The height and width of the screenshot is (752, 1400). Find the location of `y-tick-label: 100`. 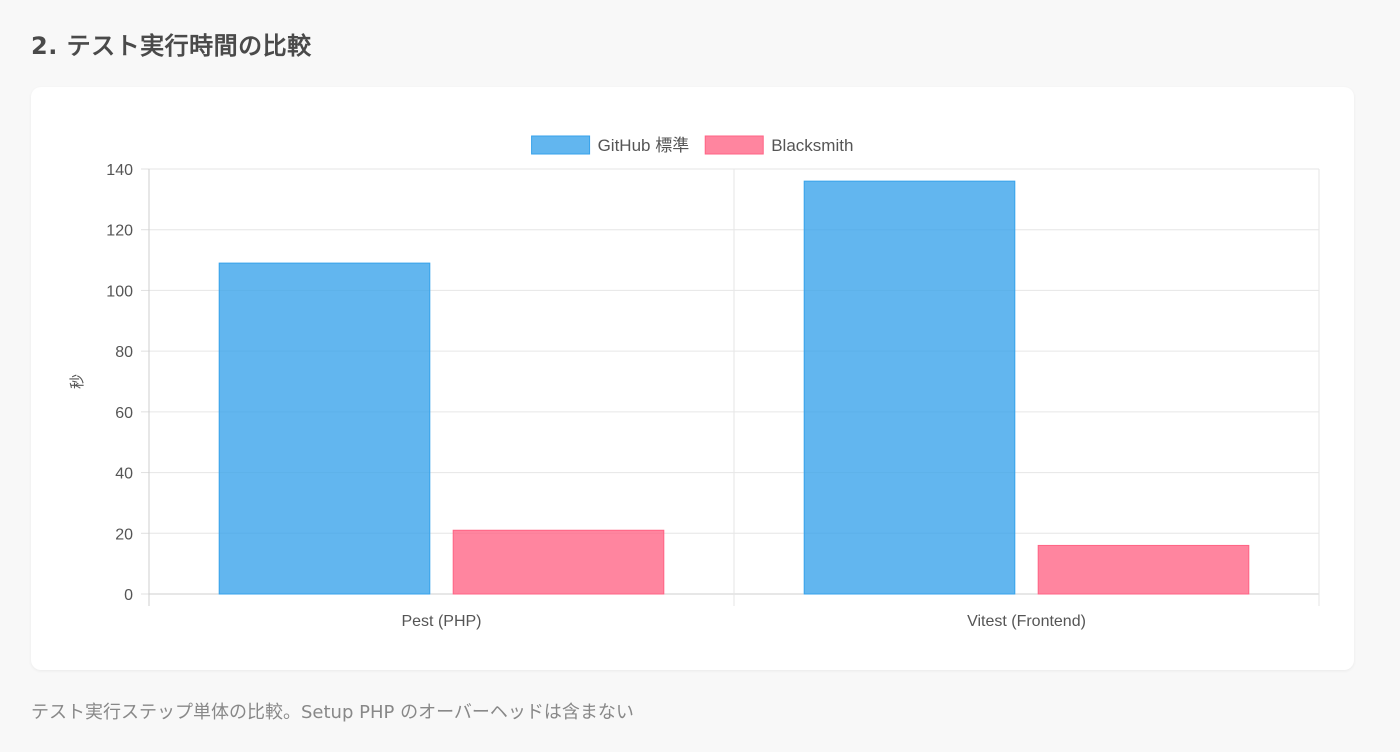

y-tick-label: 100 is located at coordinates (119, 291).